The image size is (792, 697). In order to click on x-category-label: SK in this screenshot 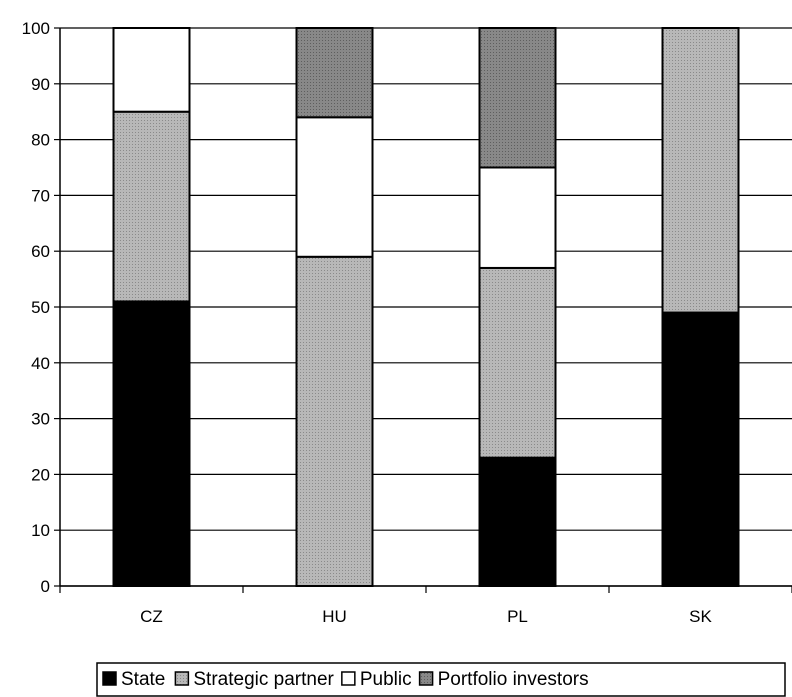, I will do `click(700, 616)`.